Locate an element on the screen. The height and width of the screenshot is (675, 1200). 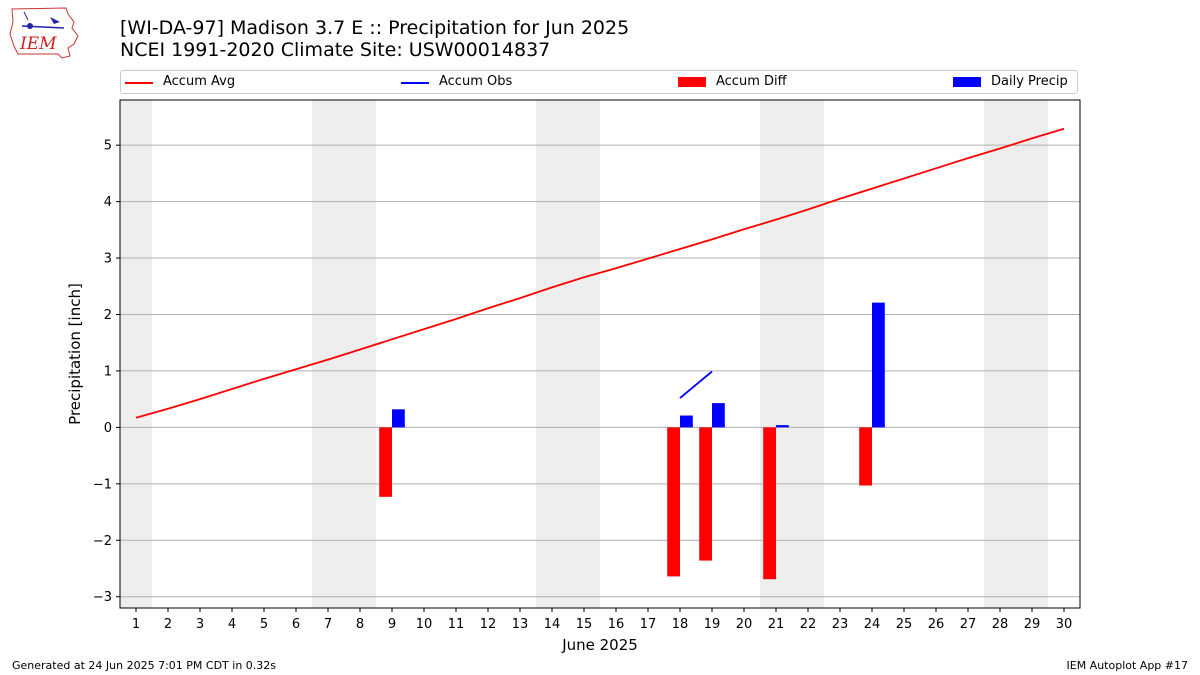
legend-swatch-accum-diff is located at coordinates (692, 82).